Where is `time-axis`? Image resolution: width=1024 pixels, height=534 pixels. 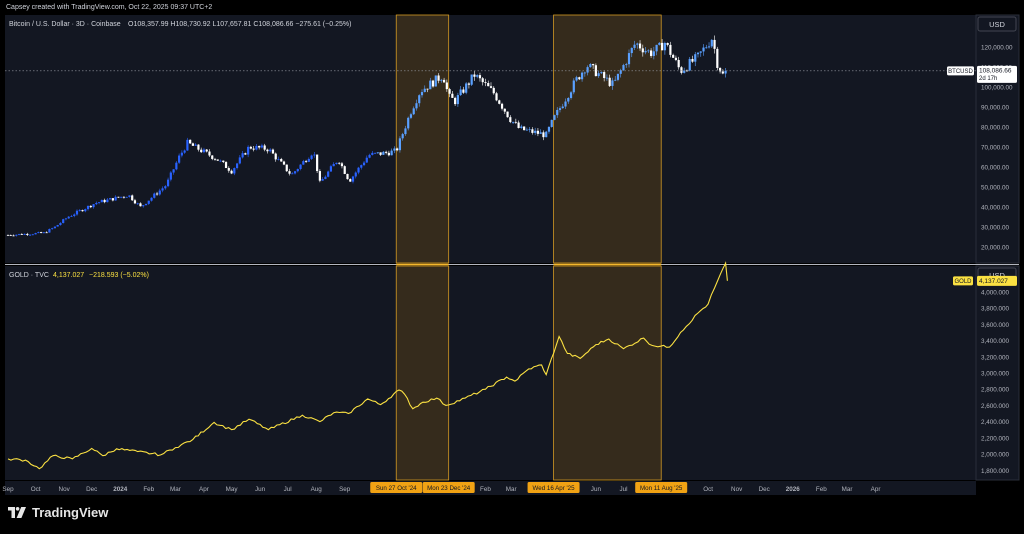
time-axis is located at coordinates (490, 488).